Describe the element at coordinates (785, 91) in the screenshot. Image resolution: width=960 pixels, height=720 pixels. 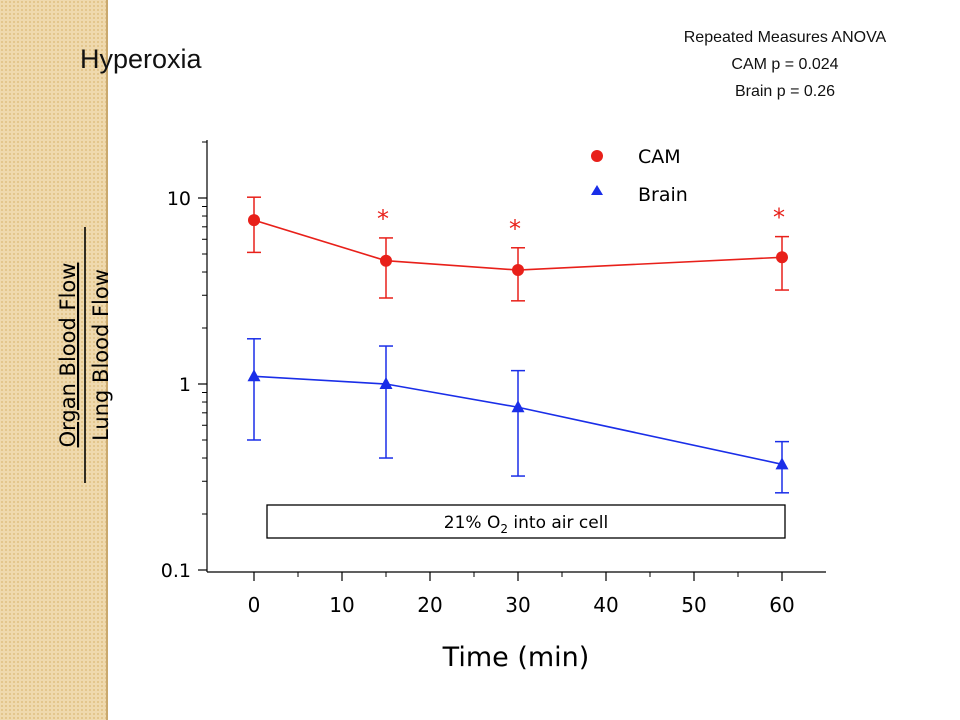
I see `stats-line-brain: Brain p = 0.26` at that location.